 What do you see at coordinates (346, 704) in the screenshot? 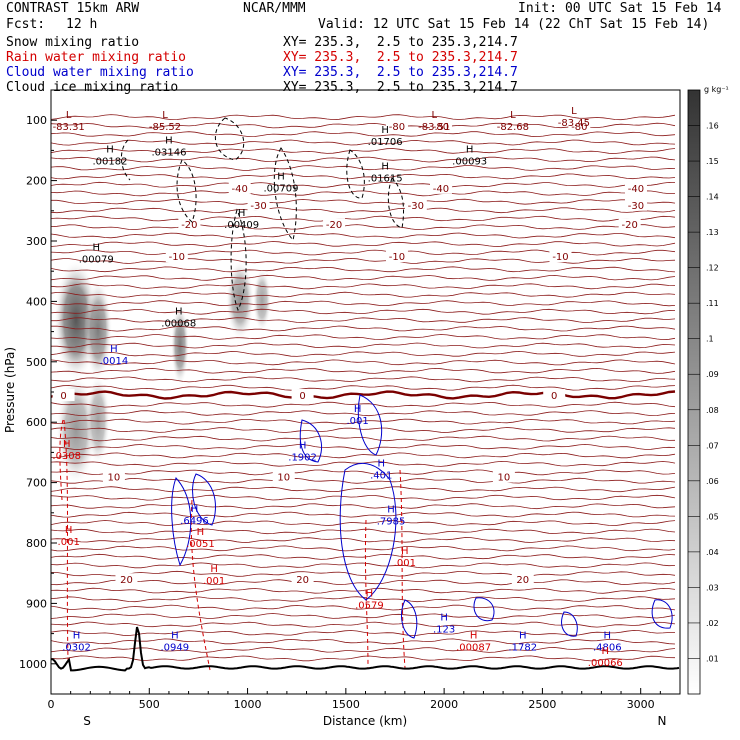
I see `x-tick-label: 1500` at bounding box center [346, 704].